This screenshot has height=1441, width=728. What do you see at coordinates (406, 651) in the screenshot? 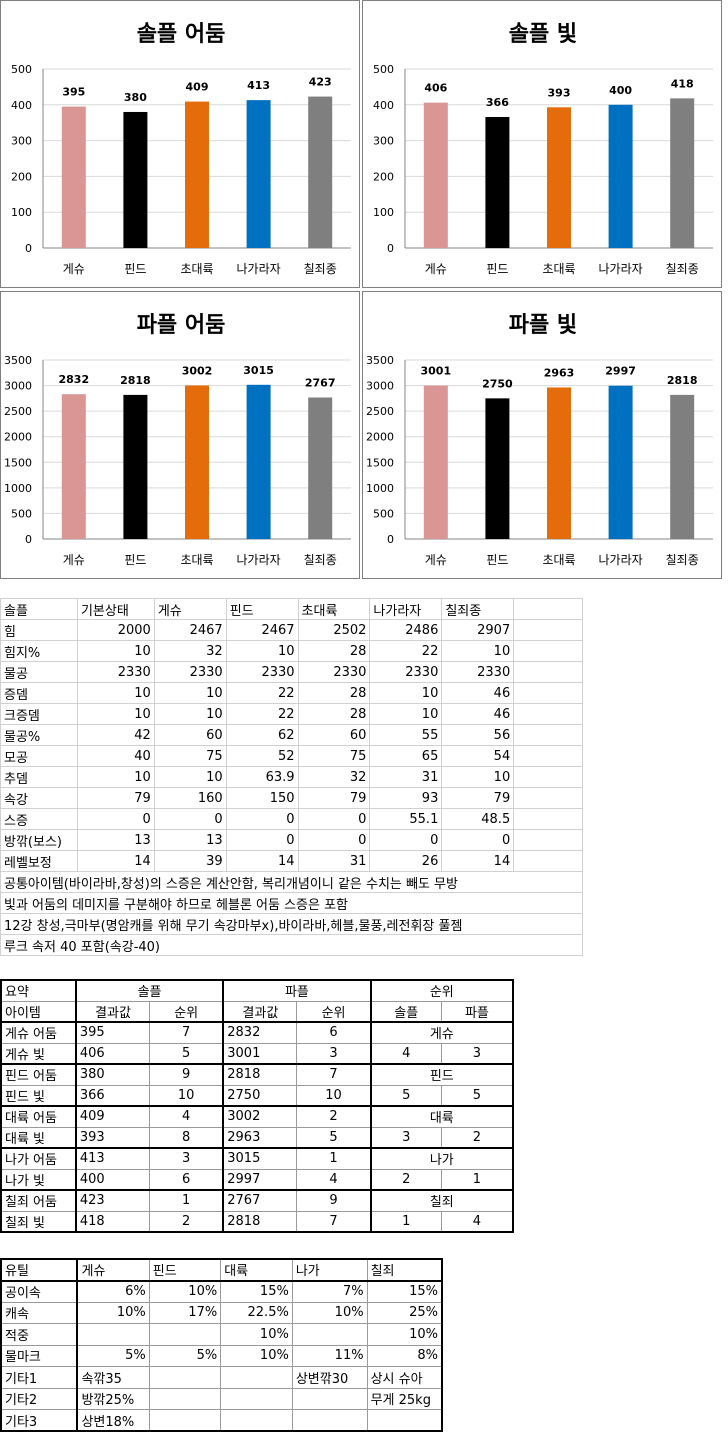
I see `table-cell: 22` at bounding box center [406, 651].